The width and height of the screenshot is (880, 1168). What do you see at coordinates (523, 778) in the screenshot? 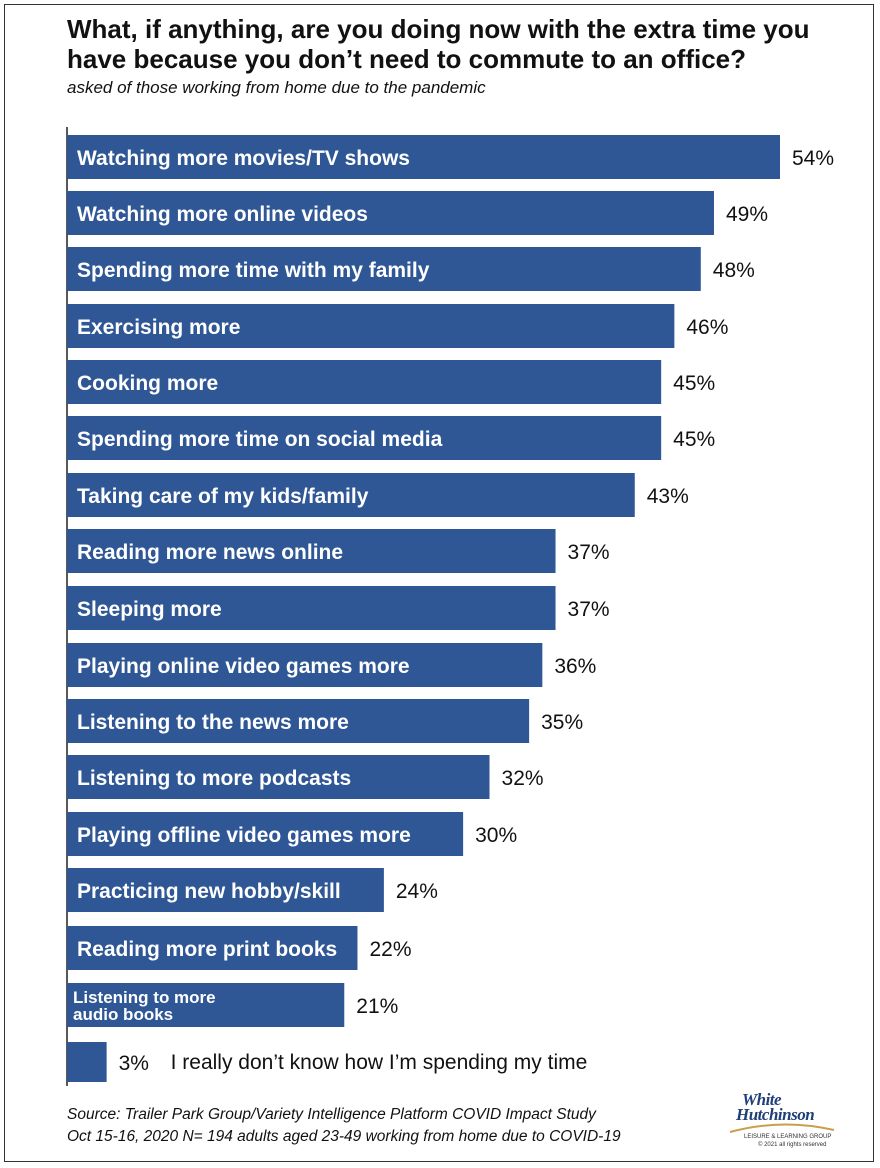
I see `value-label: 32%` at bounding box center [523, 778].